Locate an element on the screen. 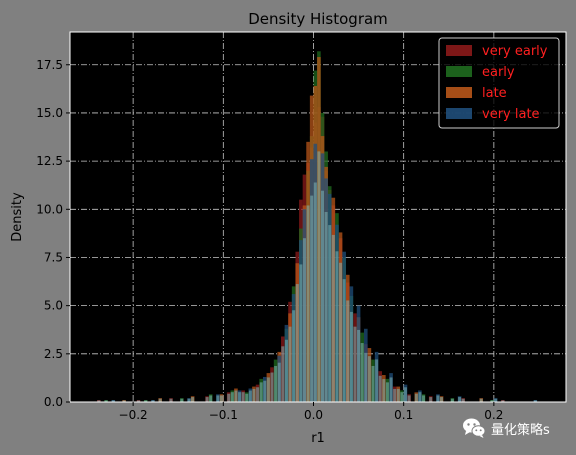 This screenshot has width=576, height=455. y-tick-label-6: 15.0 is located at coordinates (49, 113).